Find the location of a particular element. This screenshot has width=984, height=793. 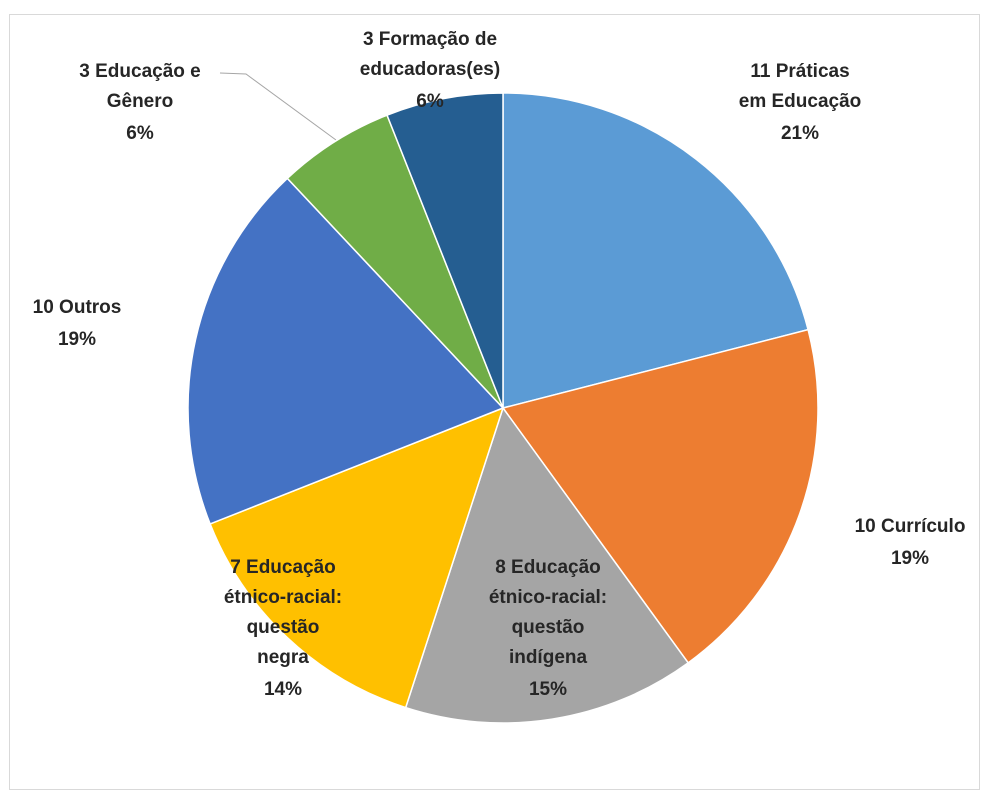

slice-label: 3 Formação de is located at coordinates (430, 39).